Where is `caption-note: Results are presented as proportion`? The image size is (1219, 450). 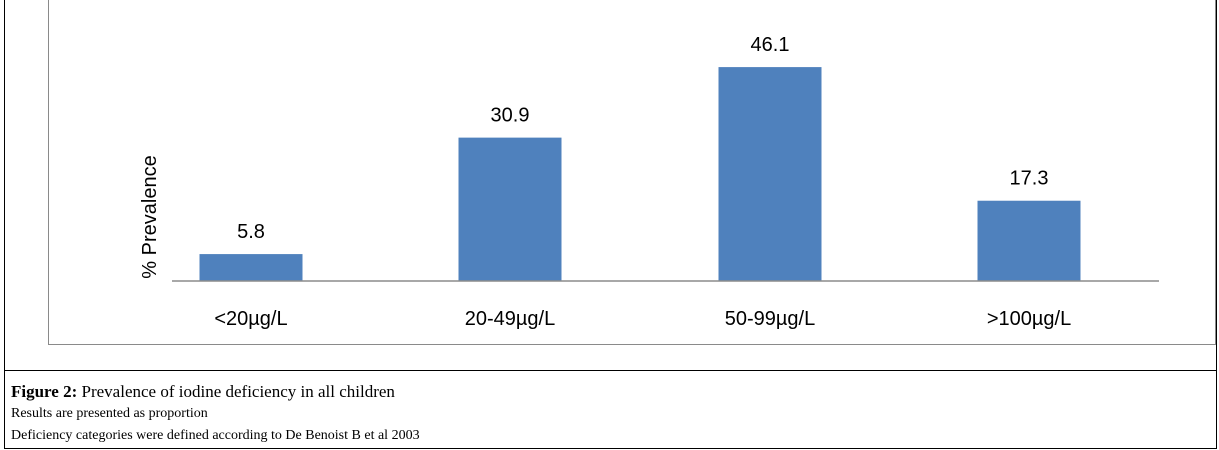
caption-note: Results are presented as proportion is located at coordinates (109, 413).